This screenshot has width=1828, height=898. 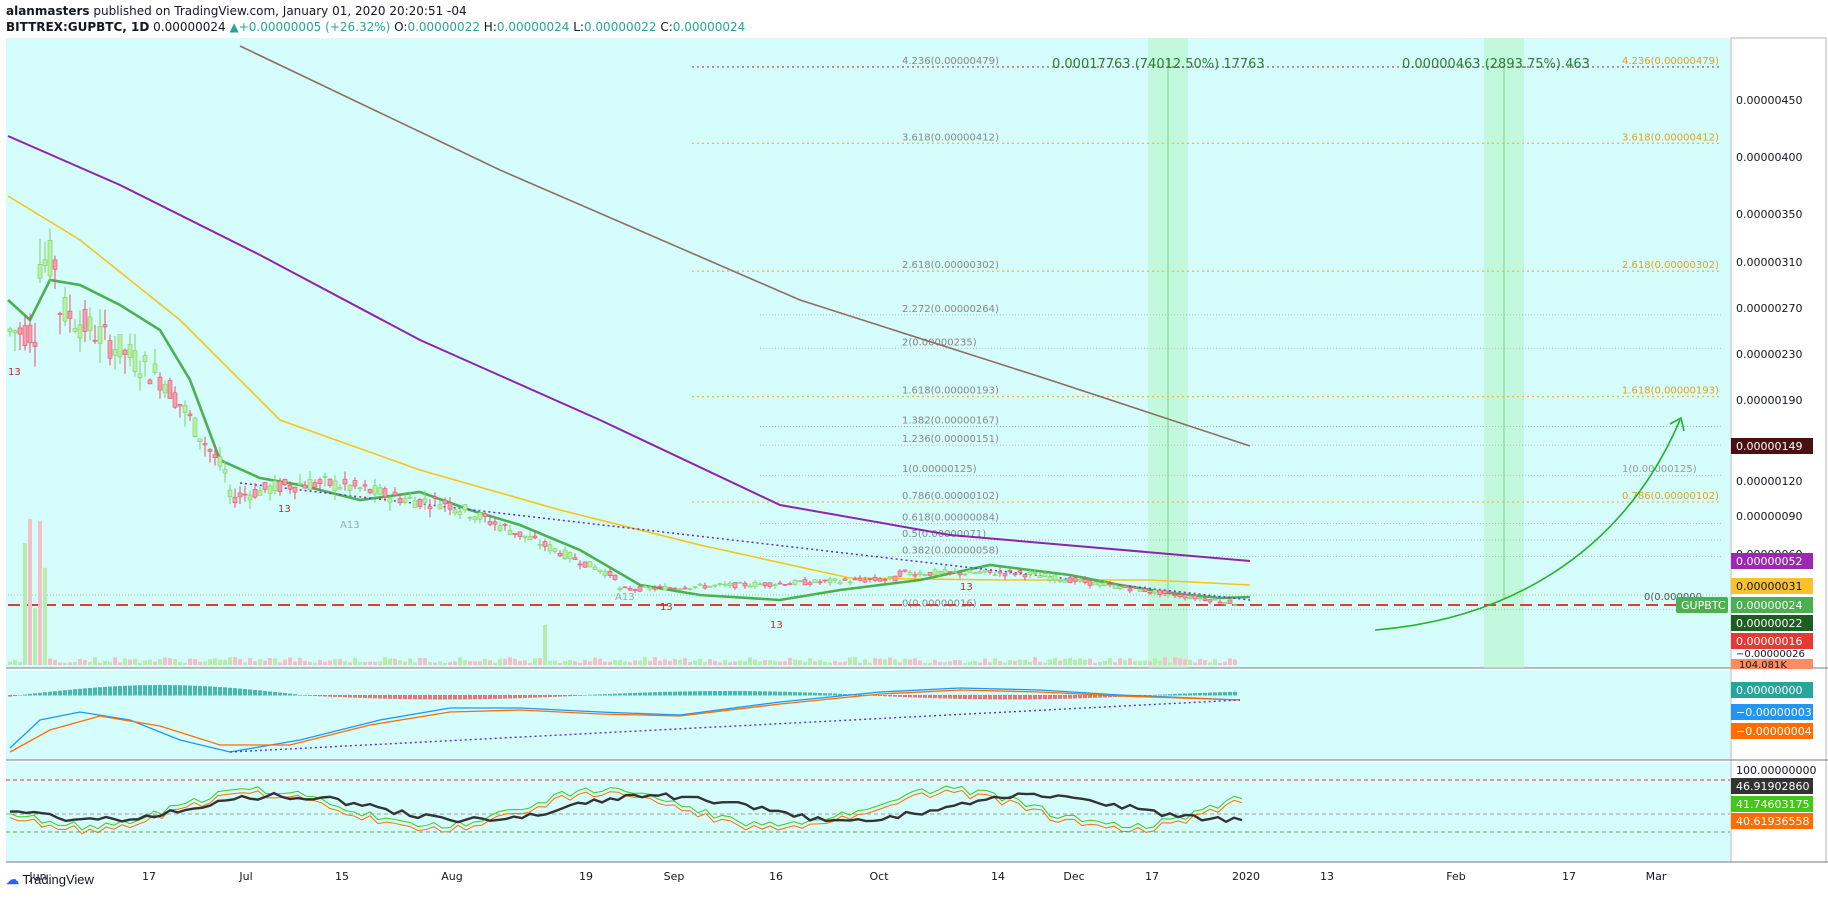 What do you see at coordinates (1677, 424) in the screenshot?
I see `projection-arrow-head` at bounding box center [1677, 424].